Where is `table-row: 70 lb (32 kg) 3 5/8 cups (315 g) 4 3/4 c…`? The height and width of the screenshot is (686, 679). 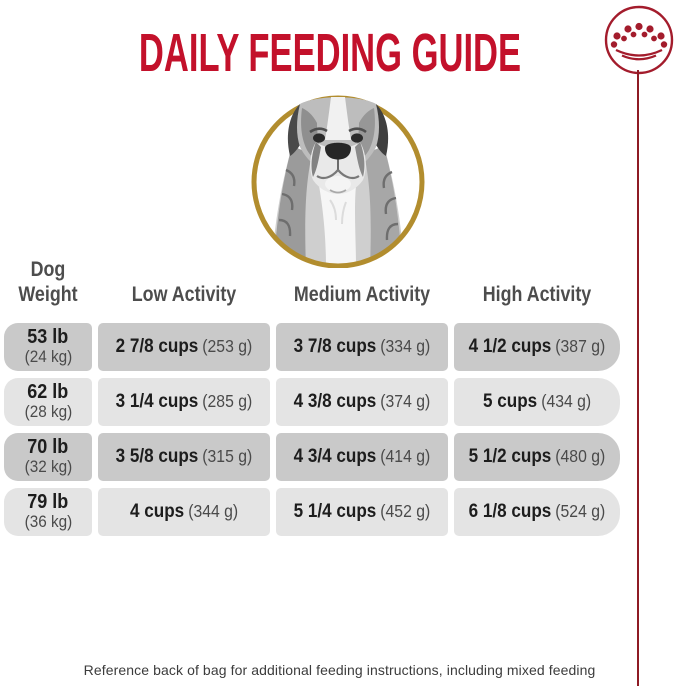
table-row: 70 lb (32 kg) 3 5/8 cups (315 g) 4 3/4 c… is located at coordinates (312, 456).